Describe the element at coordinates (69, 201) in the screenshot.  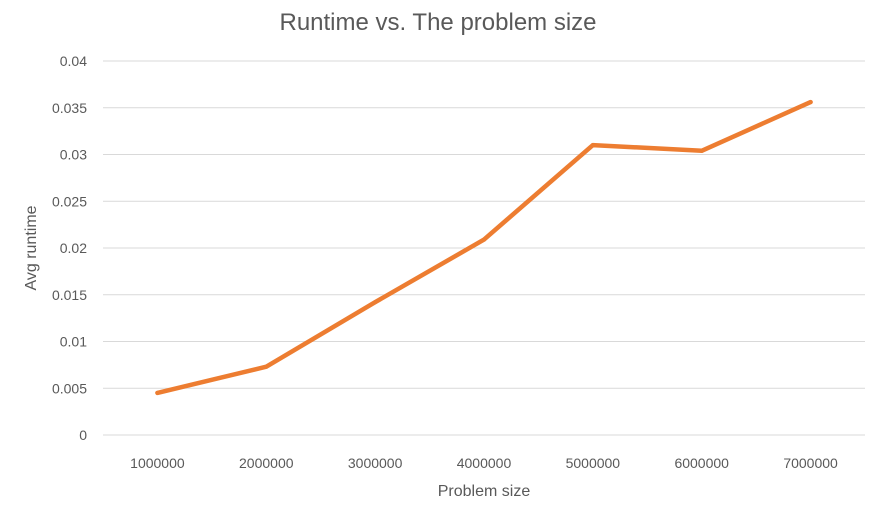
I see `y-tick-label: 0.025` at that location.